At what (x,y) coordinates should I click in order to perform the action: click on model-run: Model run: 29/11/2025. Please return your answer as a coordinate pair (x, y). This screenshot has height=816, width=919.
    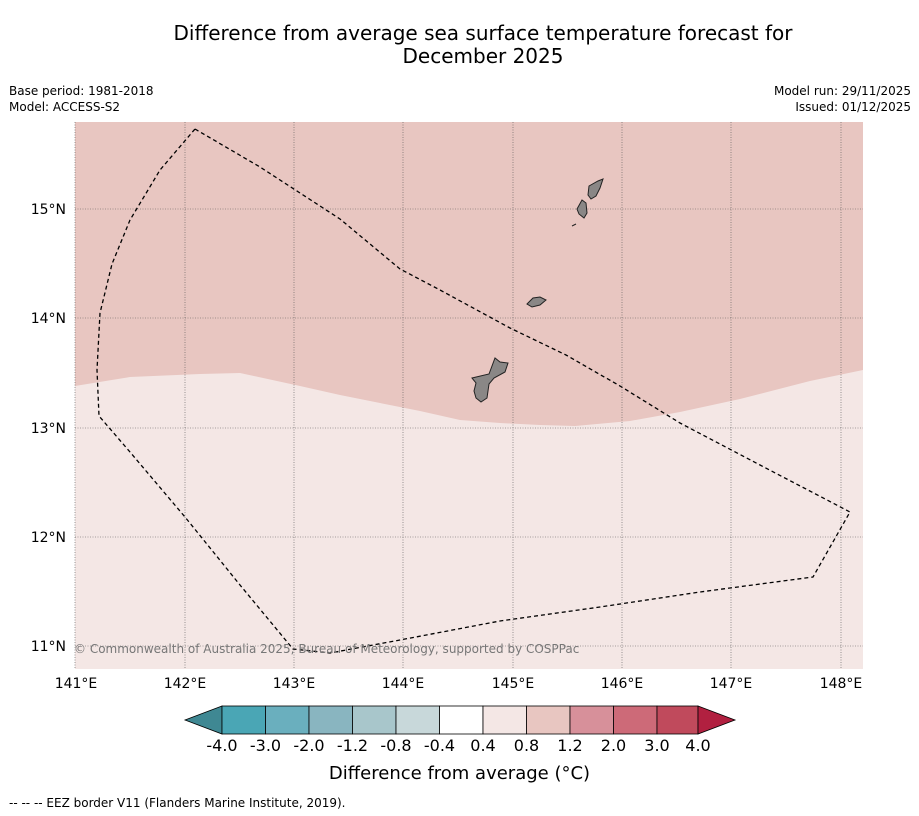
    Looking at the image, I should click on (842, 91).